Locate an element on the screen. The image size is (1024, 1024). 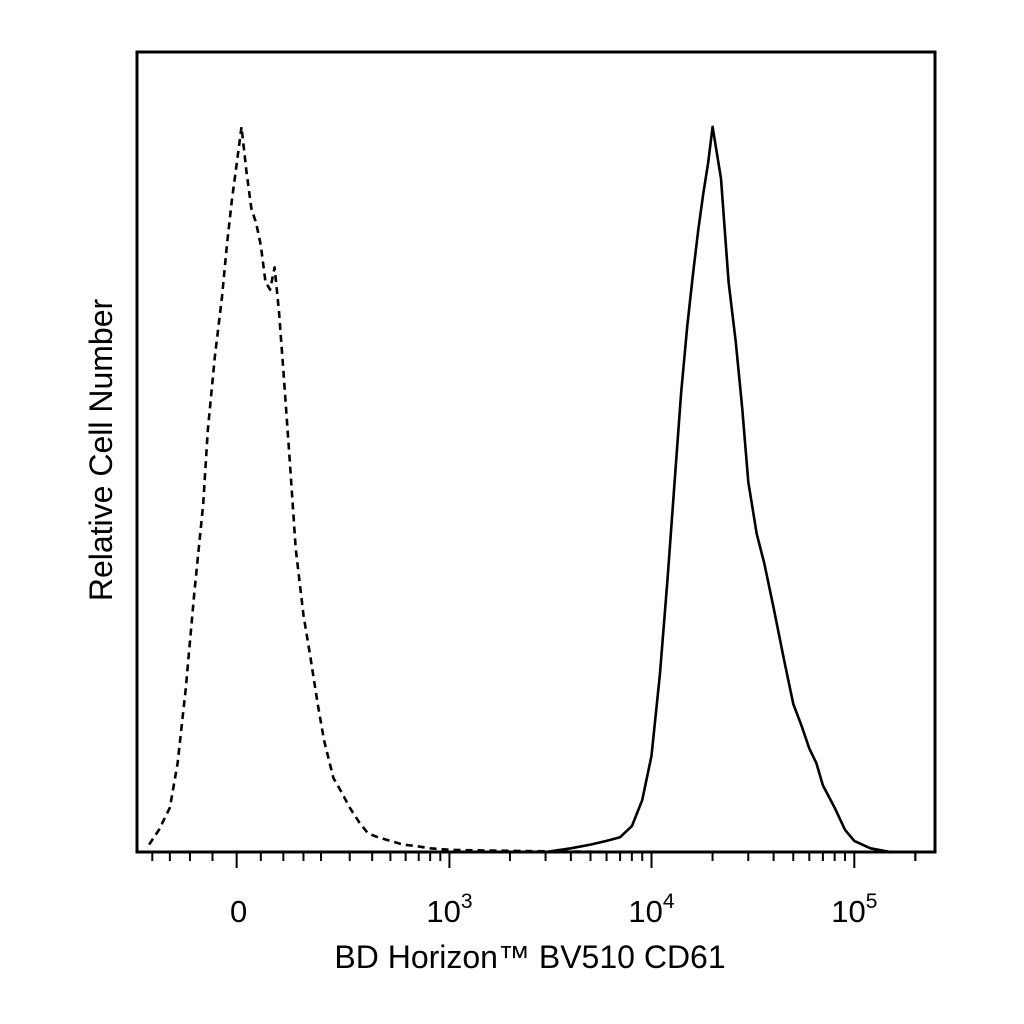
x-tick-labels: 0 10³ 10⁴ 10⁵ is located at coordinates (553, 909).